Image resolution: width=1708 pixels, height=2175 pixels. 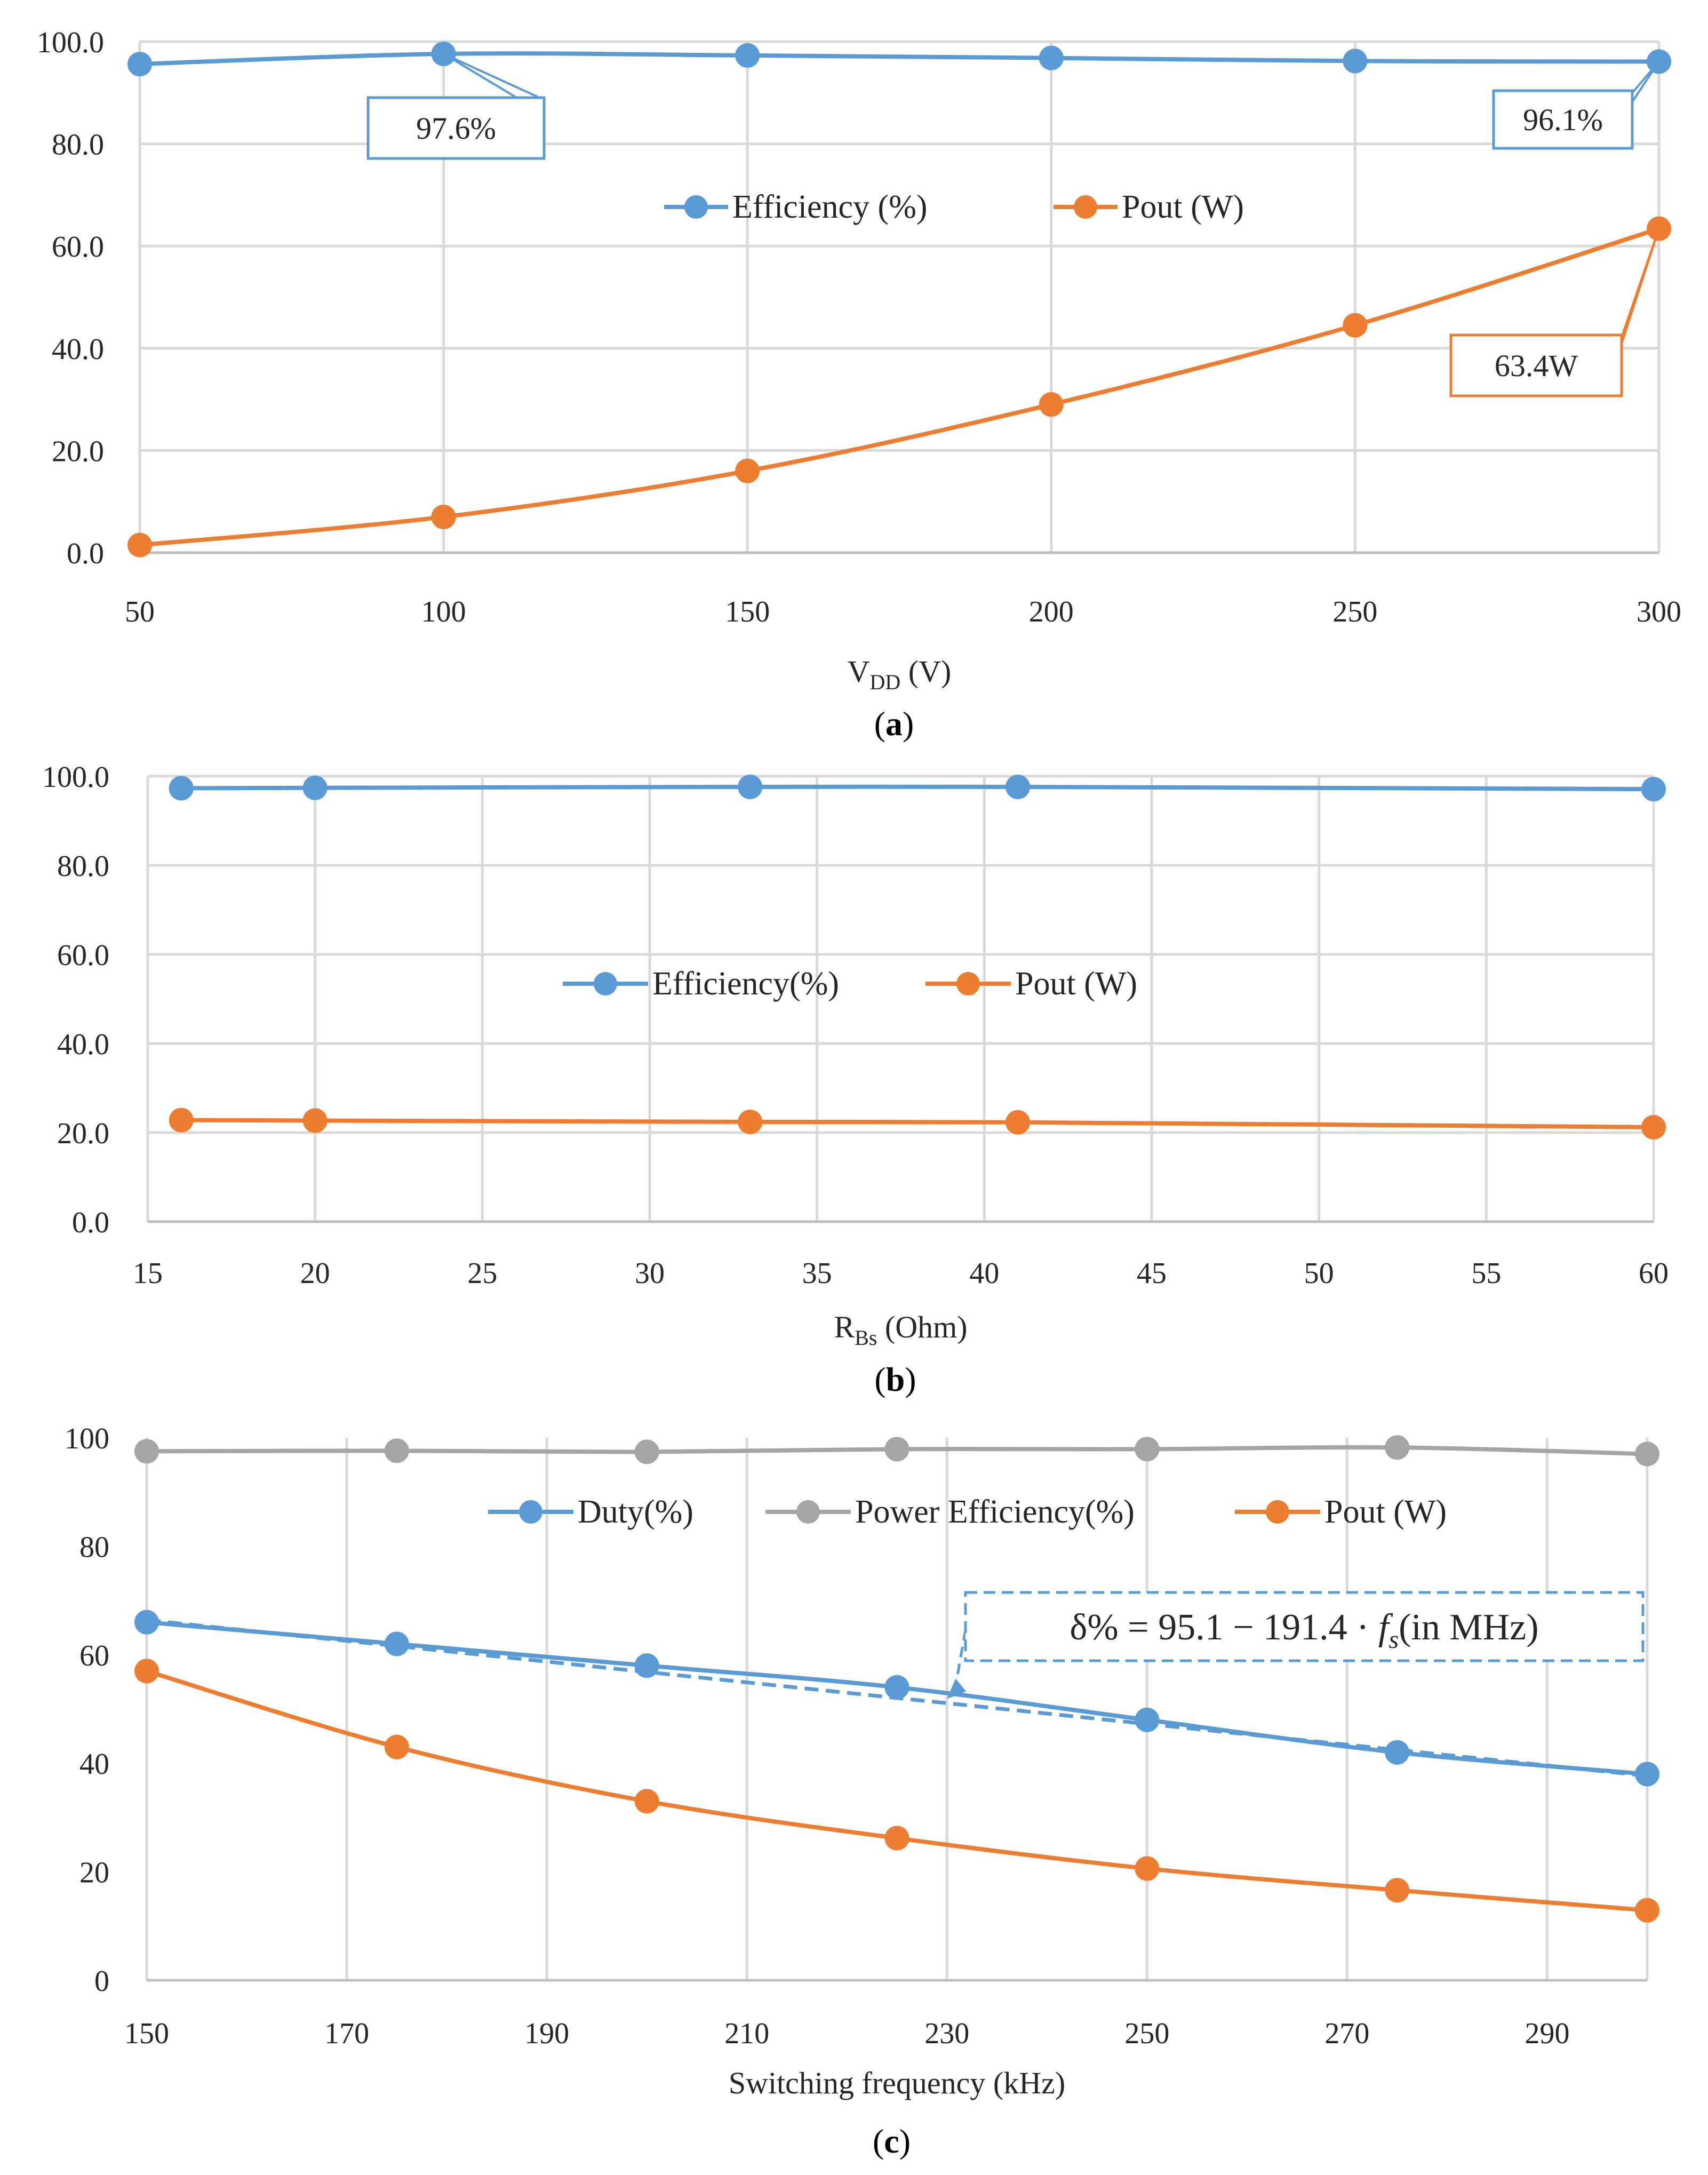 I want to click on callout-label: 63.4W, so click(x=1536, y=365).